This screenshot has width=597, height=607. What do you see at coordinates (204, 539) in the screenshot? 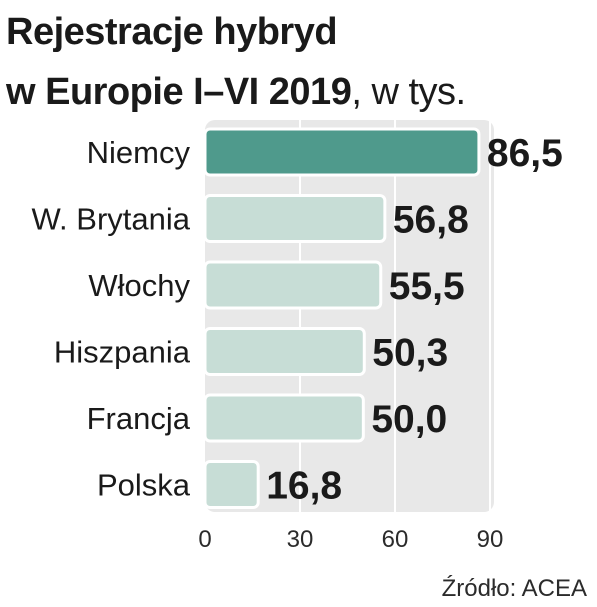
I see `x-tick-label: 0` at bounding box center [204, 539].